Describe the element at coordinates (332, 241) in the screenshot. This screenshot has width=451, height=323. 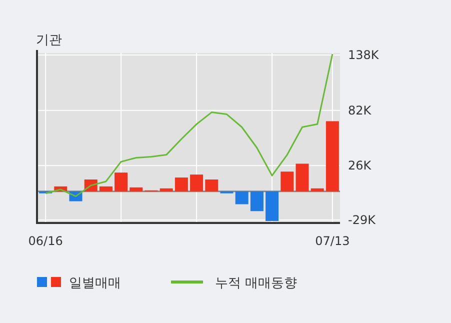
I see `x-tick-label: 07/13` at that location.